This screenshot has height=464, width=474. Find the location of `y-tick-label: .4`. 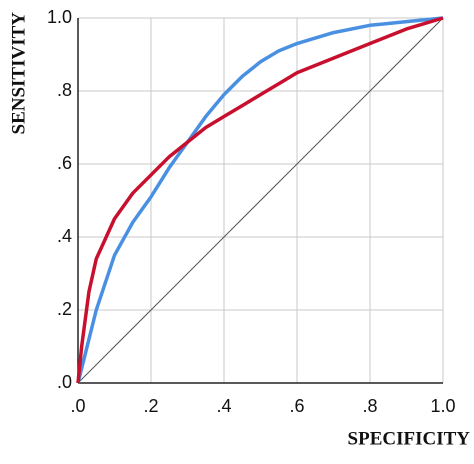

y-tick-label: .4 is located at coordinates (64, 236).